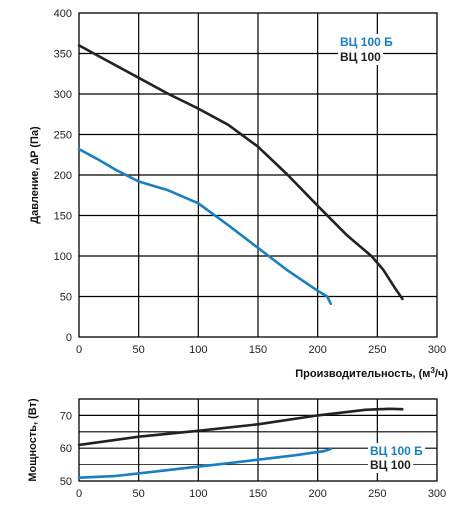 Image resolution: width=469 pixels, height=517 pixels. Describe the element at coordinates (63, 14) in the screenshot. I see `y-tick-label: 400` at that location.